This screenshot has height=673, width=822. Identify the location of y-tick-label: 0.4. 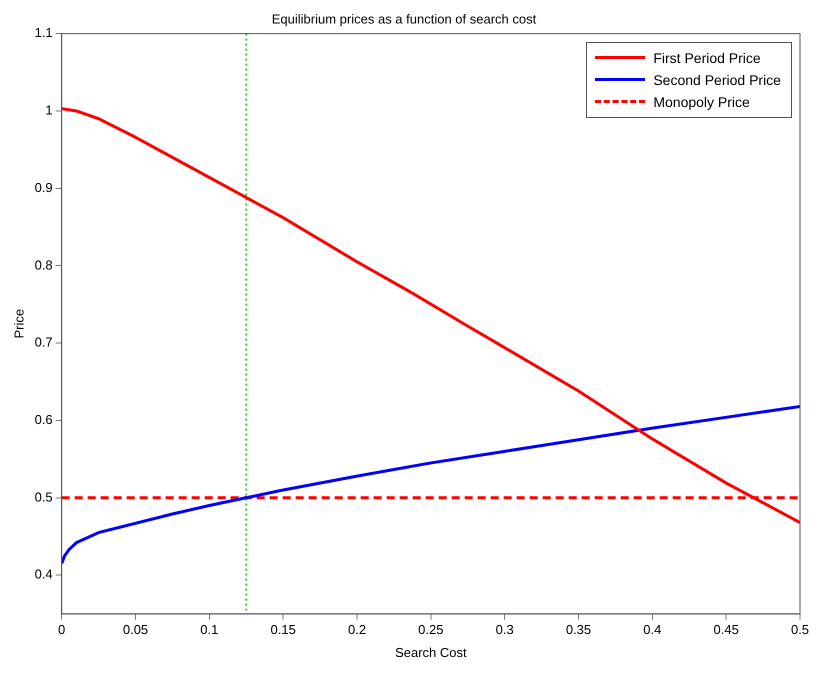
(43, 574).